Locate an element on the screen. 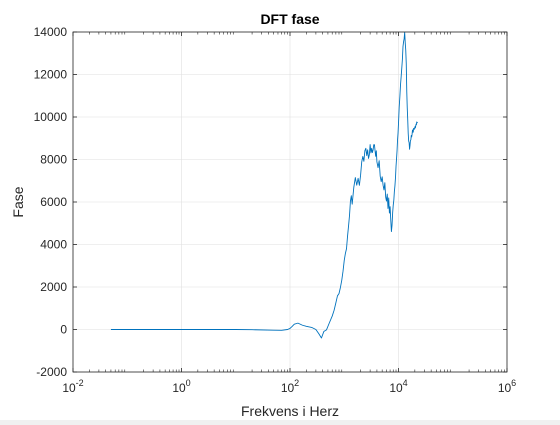 The height and width of the screenshot is (425, 560). x-tick-label: 10⁻² is located at coordinates (72, 386).